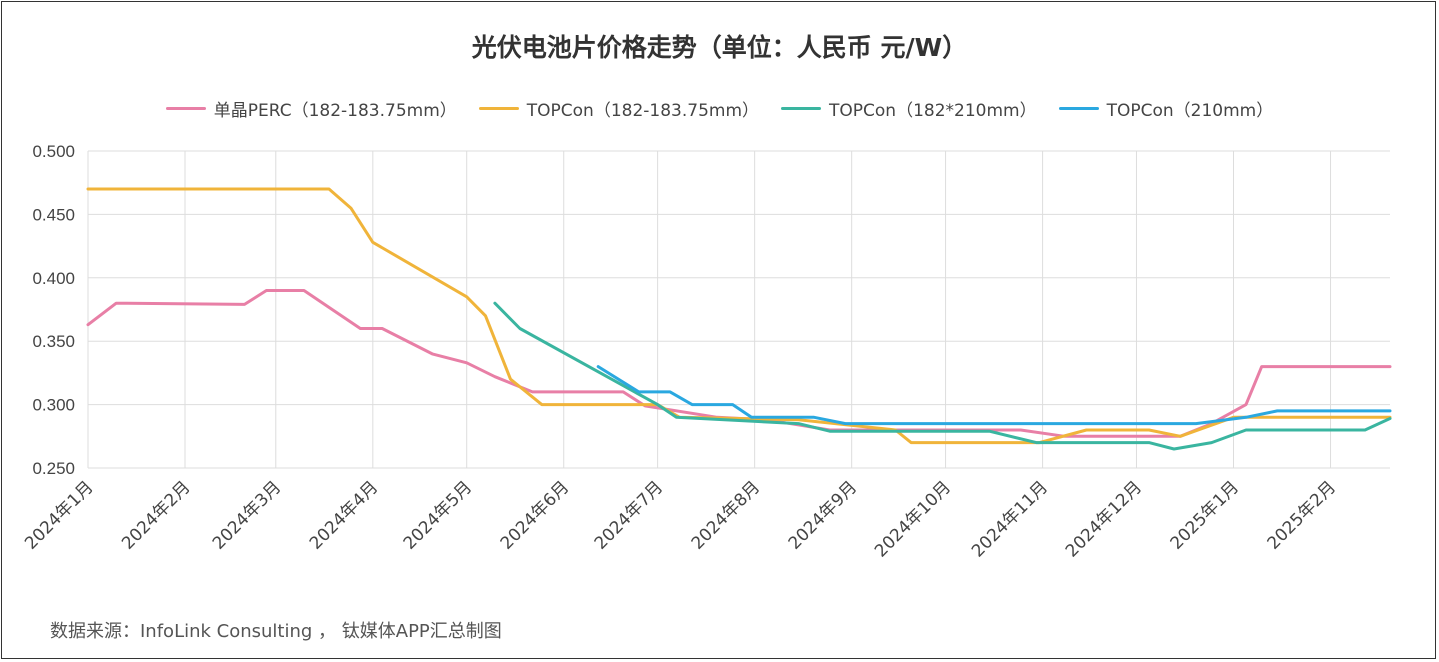 Image resolution: width=1439 pixels, height=662 pixels. Describe the element at coordinates (53, 468) in the screenshot. I see `y-tick-label: 0.250` at that location.